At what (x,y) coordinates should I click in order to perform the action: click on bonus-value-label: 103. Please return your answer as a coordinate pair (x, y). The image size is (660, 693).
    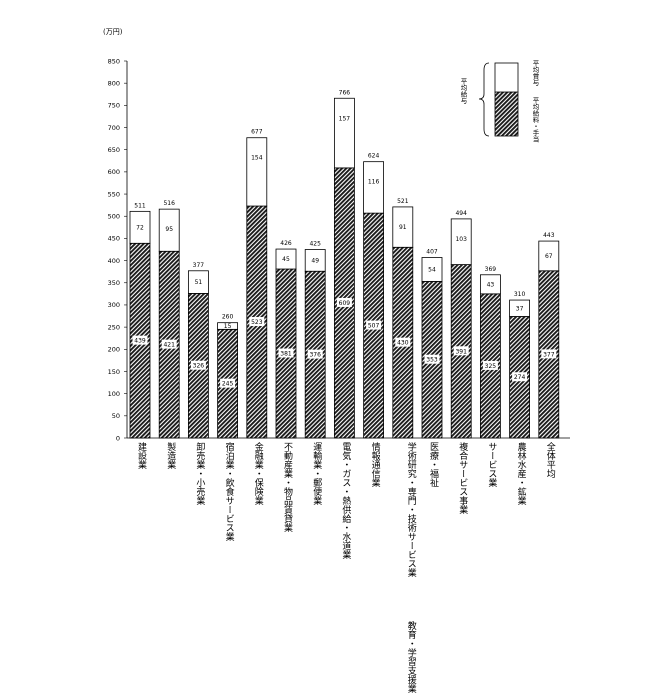
    Looking at the image, I should click on (461, 239).